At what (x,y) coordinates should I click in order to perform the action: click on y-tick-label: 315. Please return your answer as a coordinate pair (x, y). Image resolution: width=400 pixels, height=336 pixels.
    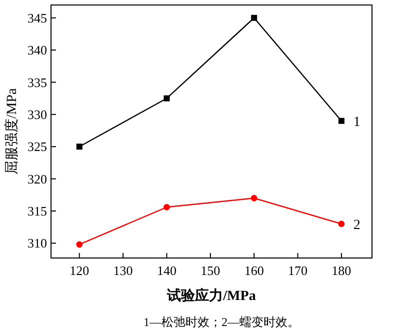
    Looking at the image, I should click on (37, 211).